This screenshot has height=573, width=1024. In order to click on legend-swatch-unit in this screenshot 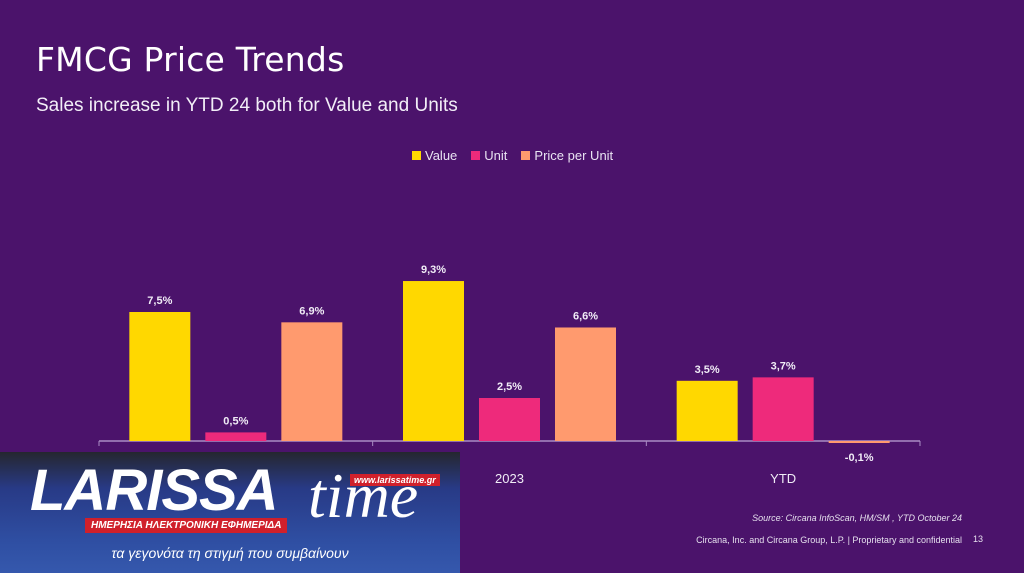, I will do `click(476, 155)`.